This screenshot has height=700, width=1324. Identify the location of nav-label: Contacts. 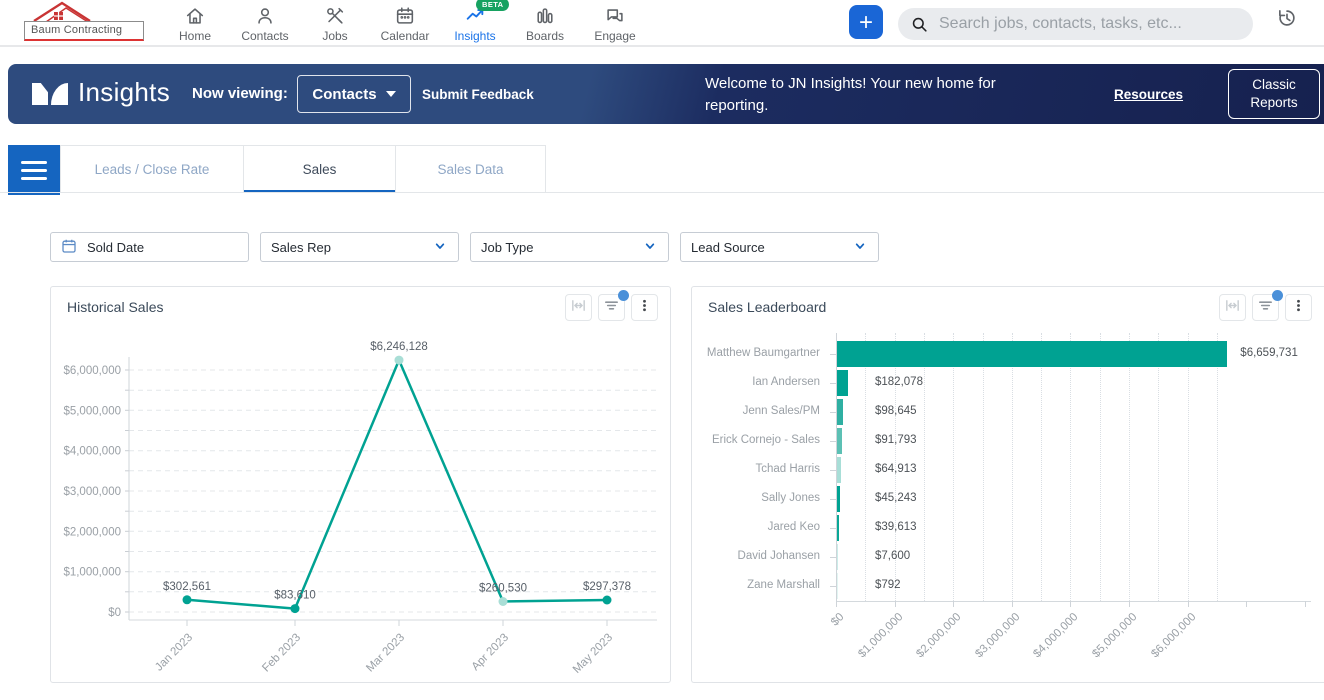
(265, 36).